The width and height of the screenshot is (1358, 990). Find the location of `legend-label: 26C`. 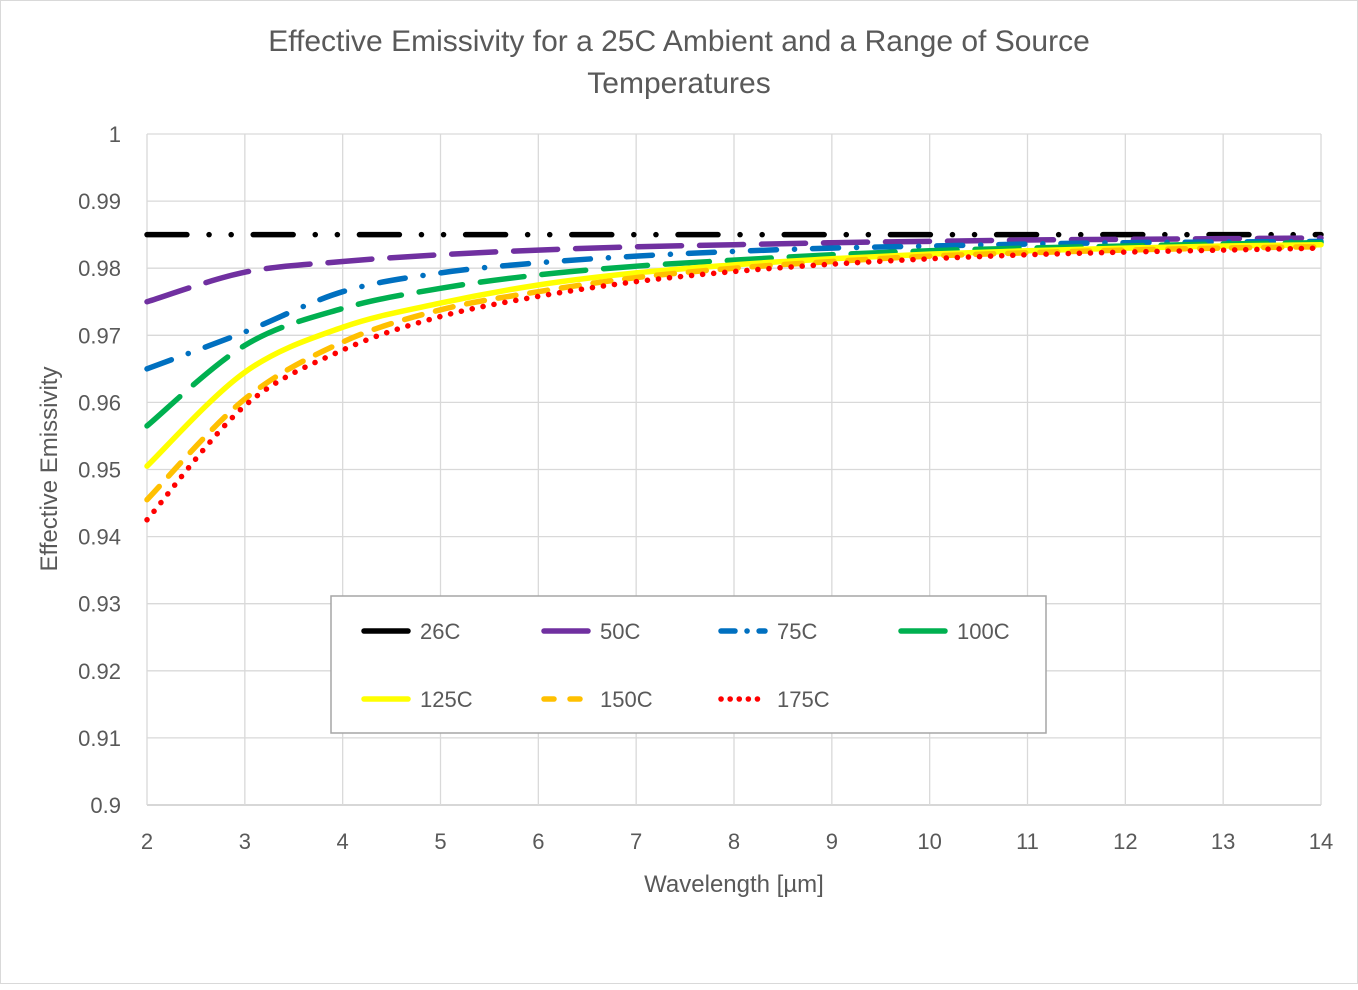

legend-label: 26C is located at coordinates (440, 631).